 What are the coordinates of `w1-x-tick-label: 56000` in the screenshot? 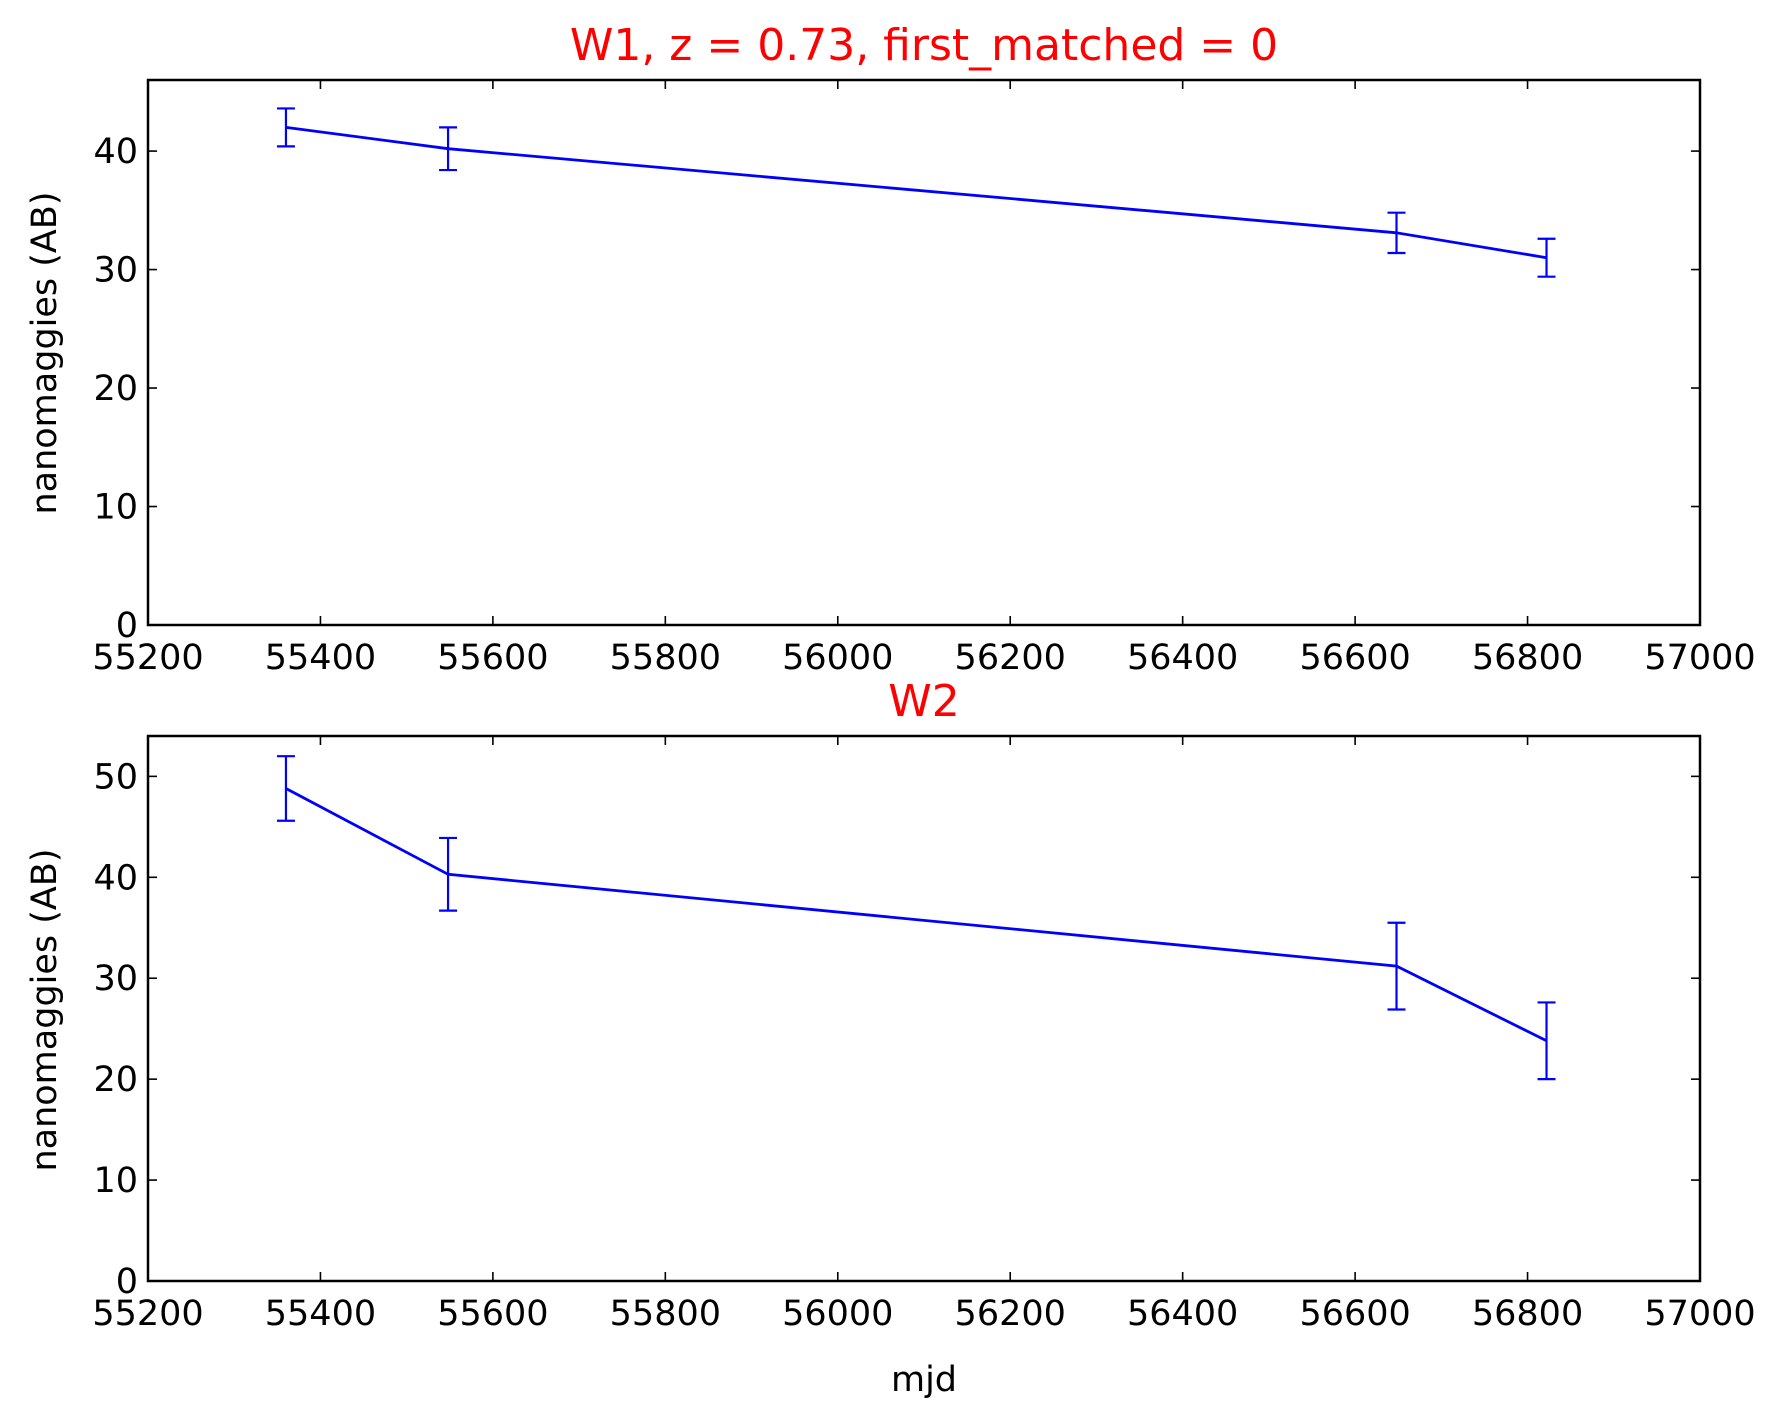 It's located at (837, 658).